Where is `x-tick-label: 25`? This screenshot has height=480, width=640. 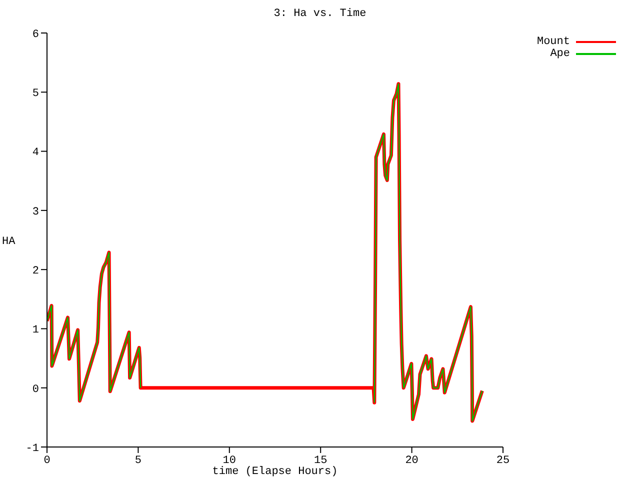
x-tick-label: 25 is located at coordinates (503, 460).